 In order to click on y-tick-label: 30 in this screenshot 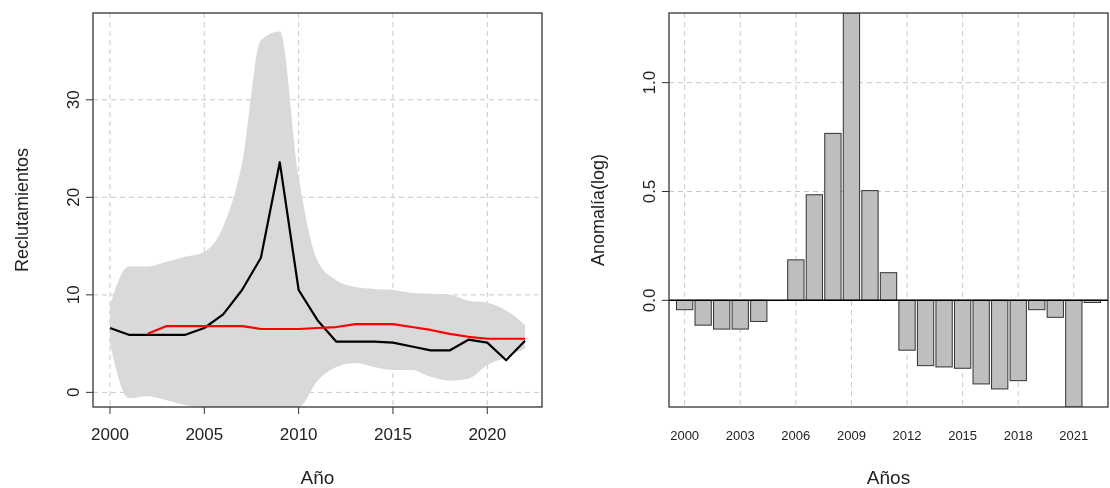, I will do `click(73, 100)`.